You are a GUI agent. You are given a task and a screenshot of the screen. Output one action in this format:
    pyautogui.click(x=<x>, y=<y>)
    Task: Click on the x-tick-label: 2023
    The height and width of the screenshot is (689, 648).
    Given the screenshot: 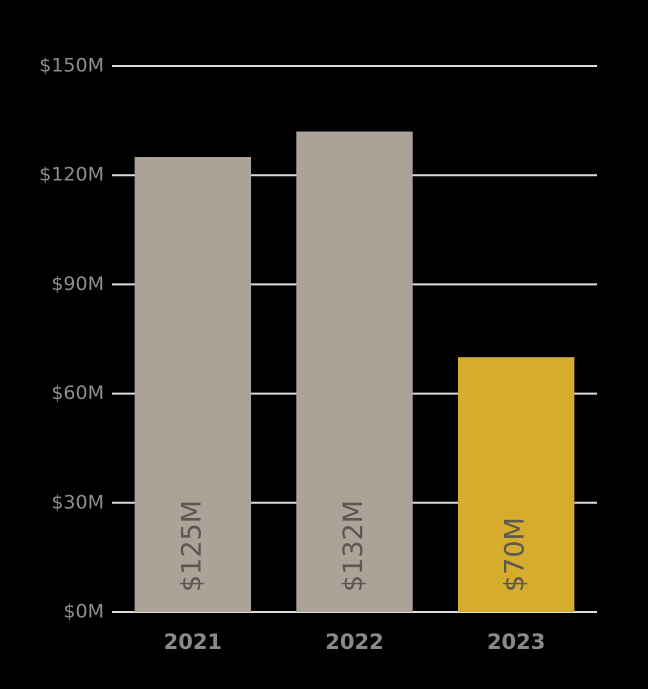 What is the action you would take?
    pyautogui.click(x=516, y=642)
    